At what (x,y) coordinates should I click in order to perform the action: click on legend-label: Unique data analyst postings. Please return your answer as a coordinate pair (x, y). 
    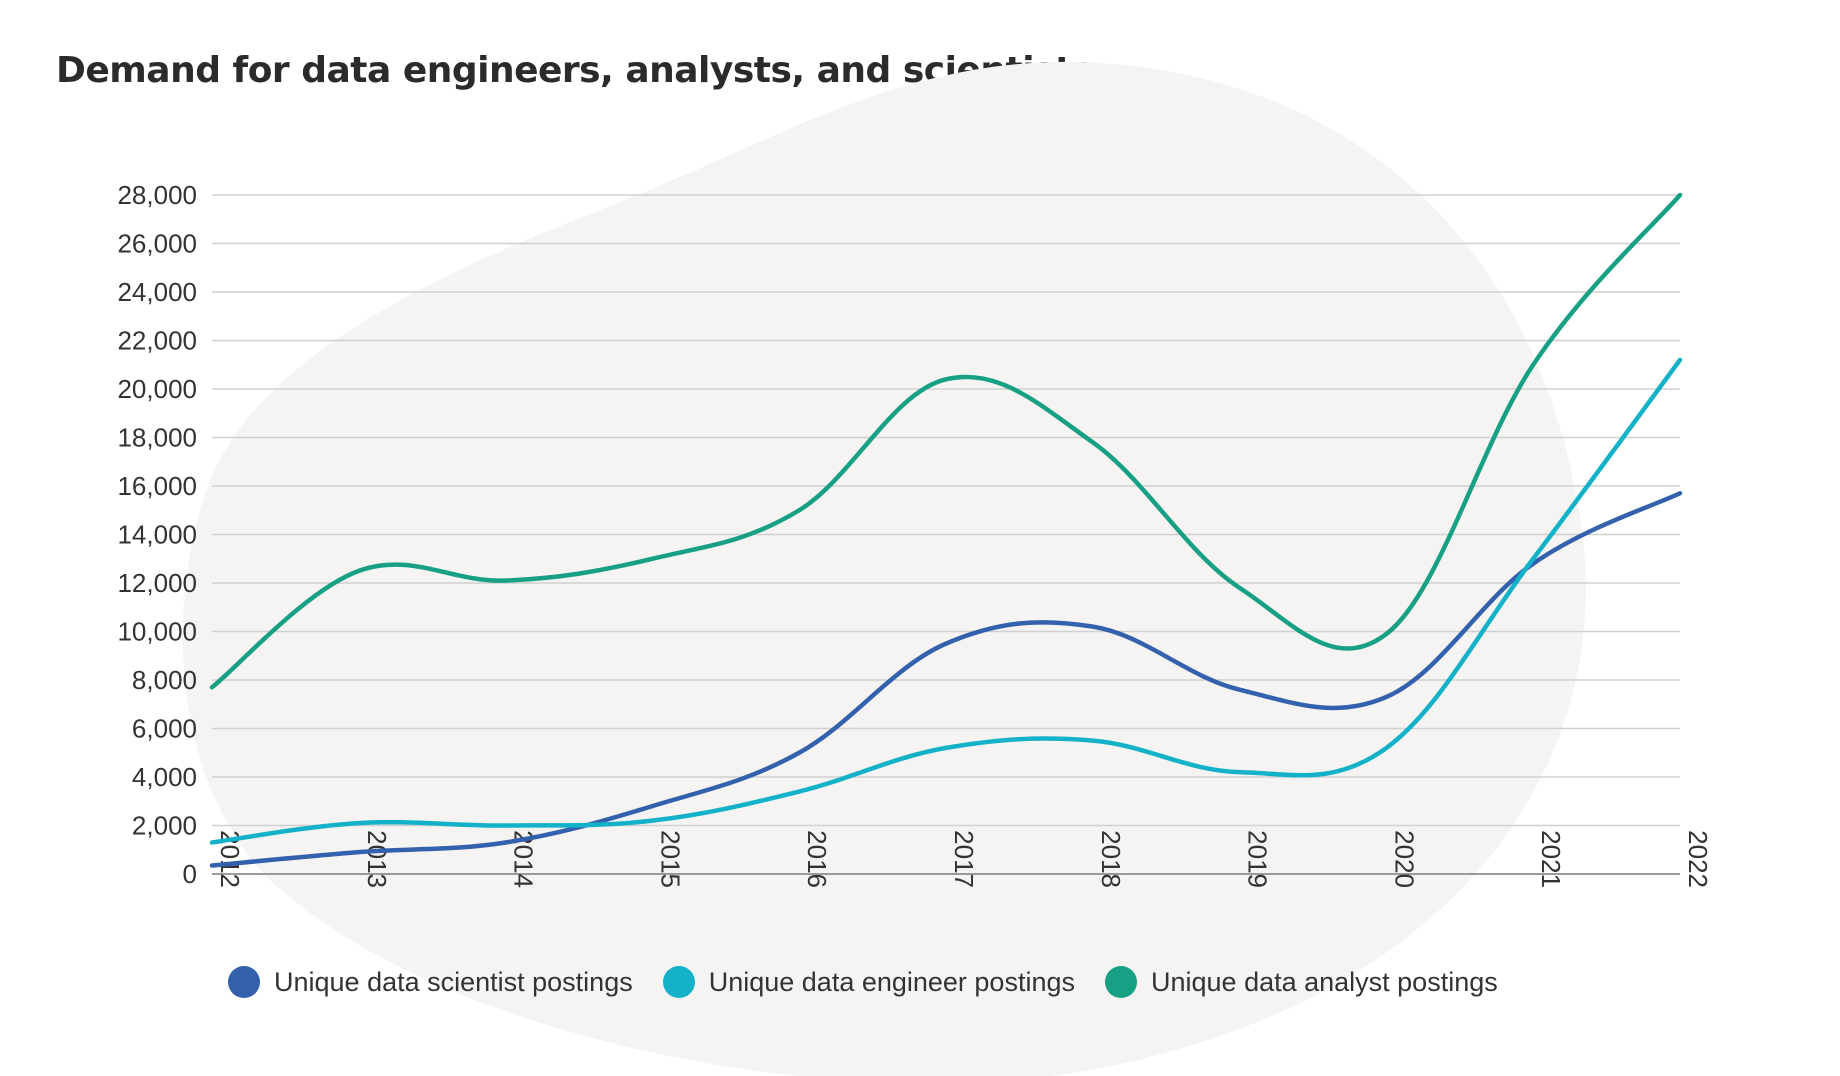
    Looking at the image, I should click on (1324, 981).